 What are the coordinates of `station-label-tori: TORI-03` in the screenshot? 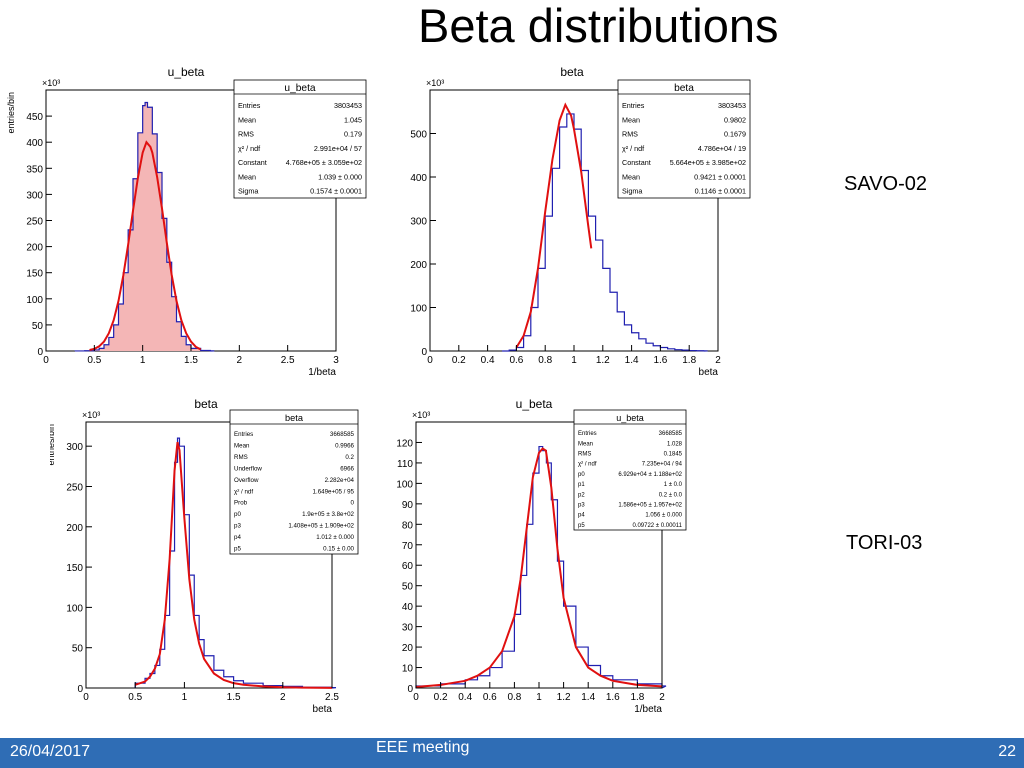 It's located at (884, 543).